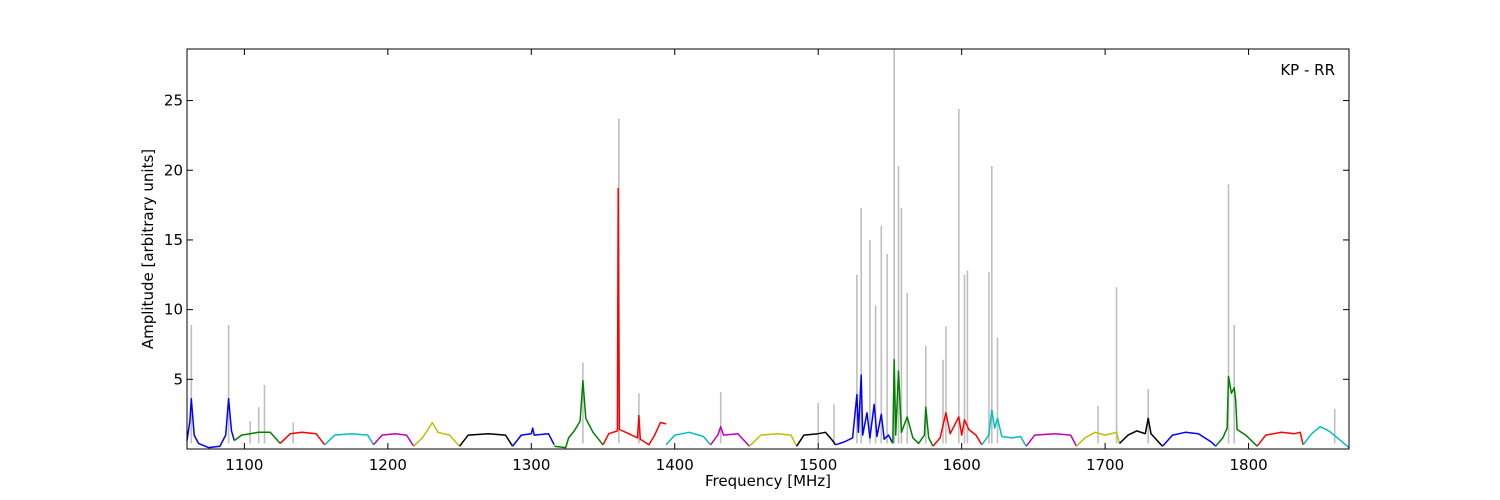 The image size is (1500, 500). Describe the element at coordinates (818, 465) in the screenshot. I see `x-tick-label-4: 1500` at that location.